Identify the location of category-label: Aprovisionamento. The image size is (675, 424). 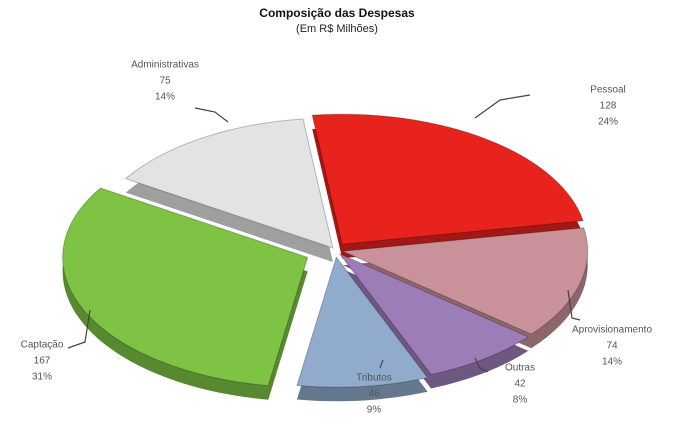
(612, 330).